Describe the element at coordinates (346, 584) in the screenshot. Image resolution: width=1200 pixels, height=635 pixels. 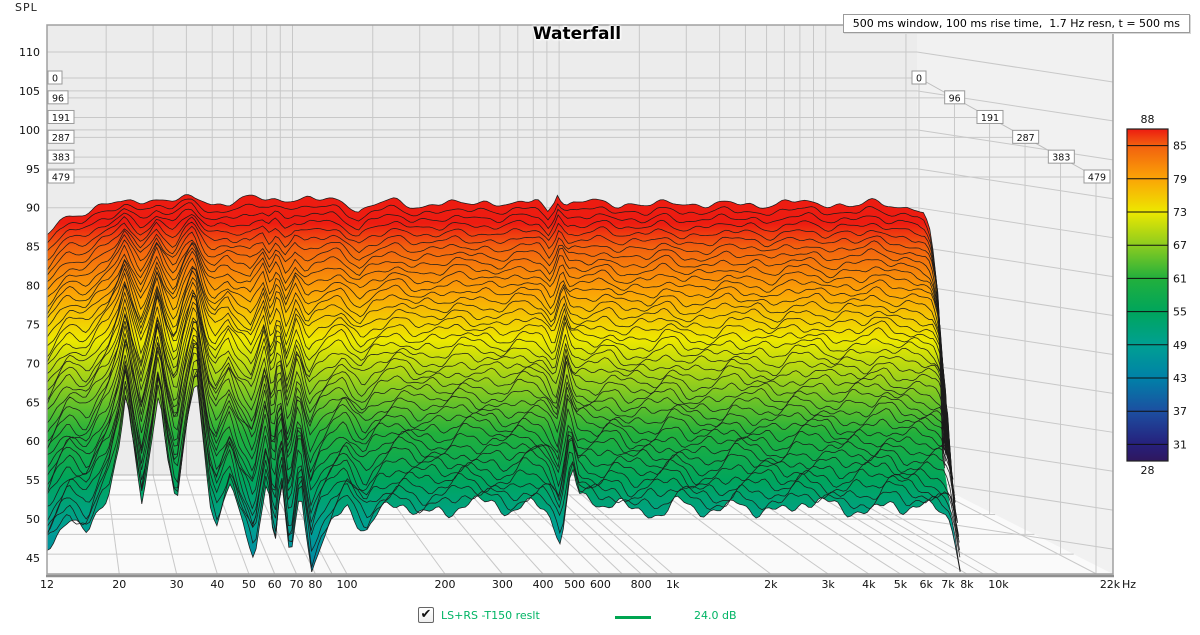
I see `x-axis-tick-label: 100` at that location.